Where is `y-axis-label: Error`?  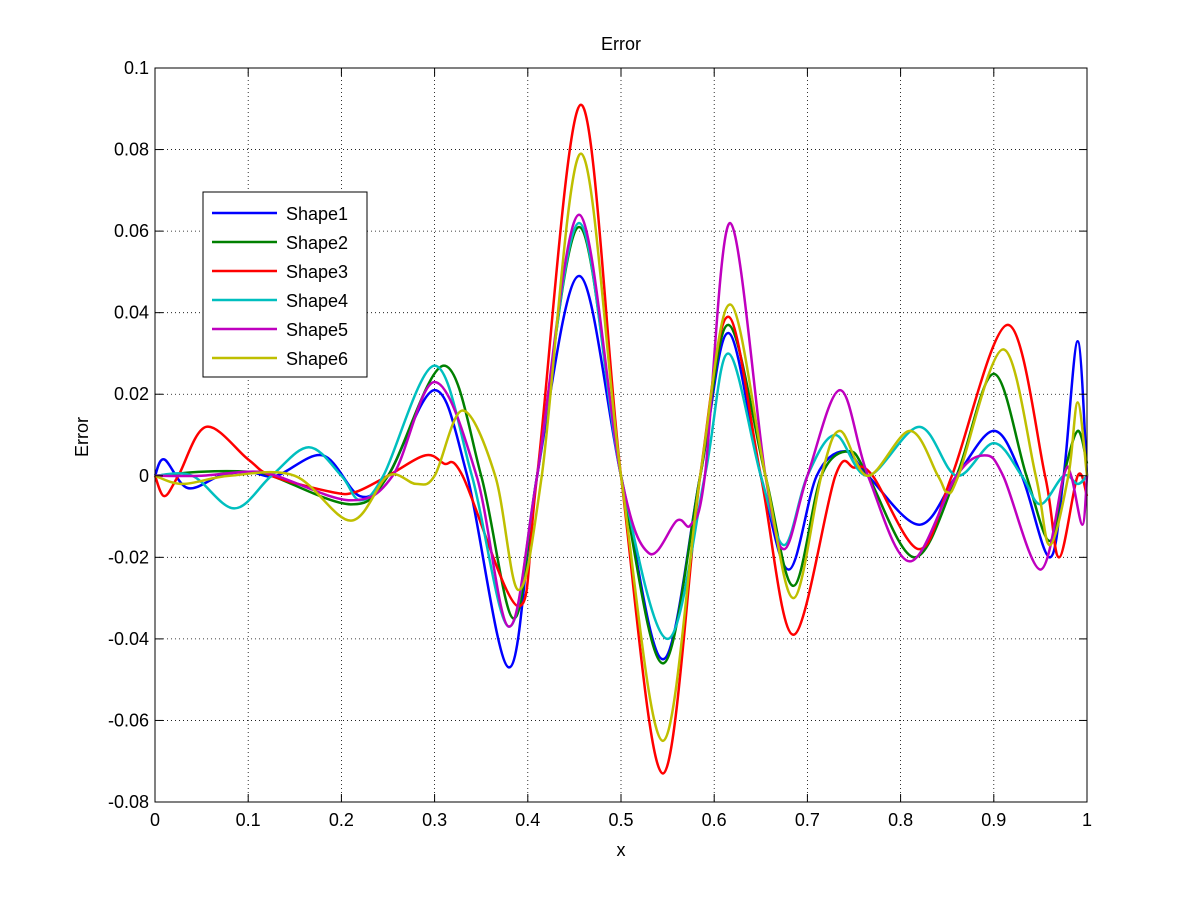 y-axis-label: Error is located at coordinates (82, 437).